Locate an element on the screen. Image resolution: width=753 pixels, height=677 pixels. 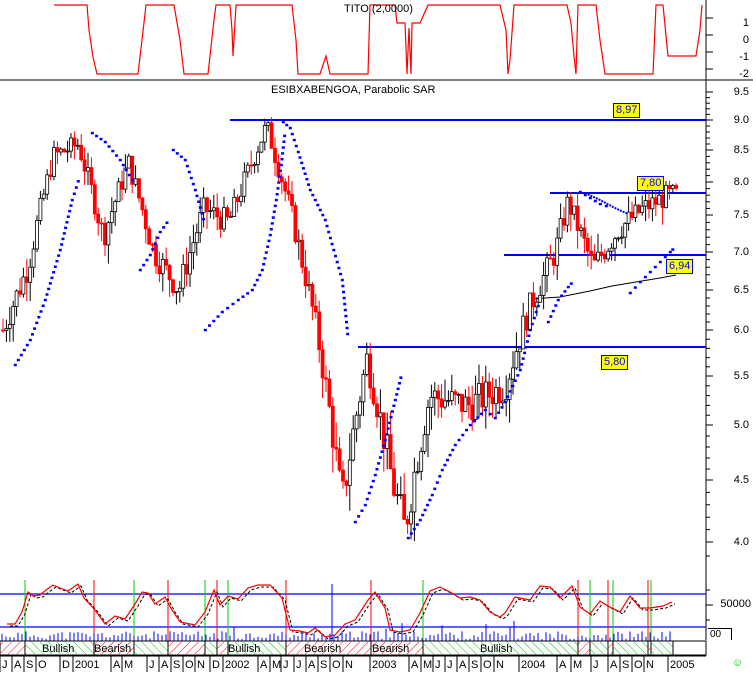
price-tick: 5.0 is located at coordinates (741, 425).